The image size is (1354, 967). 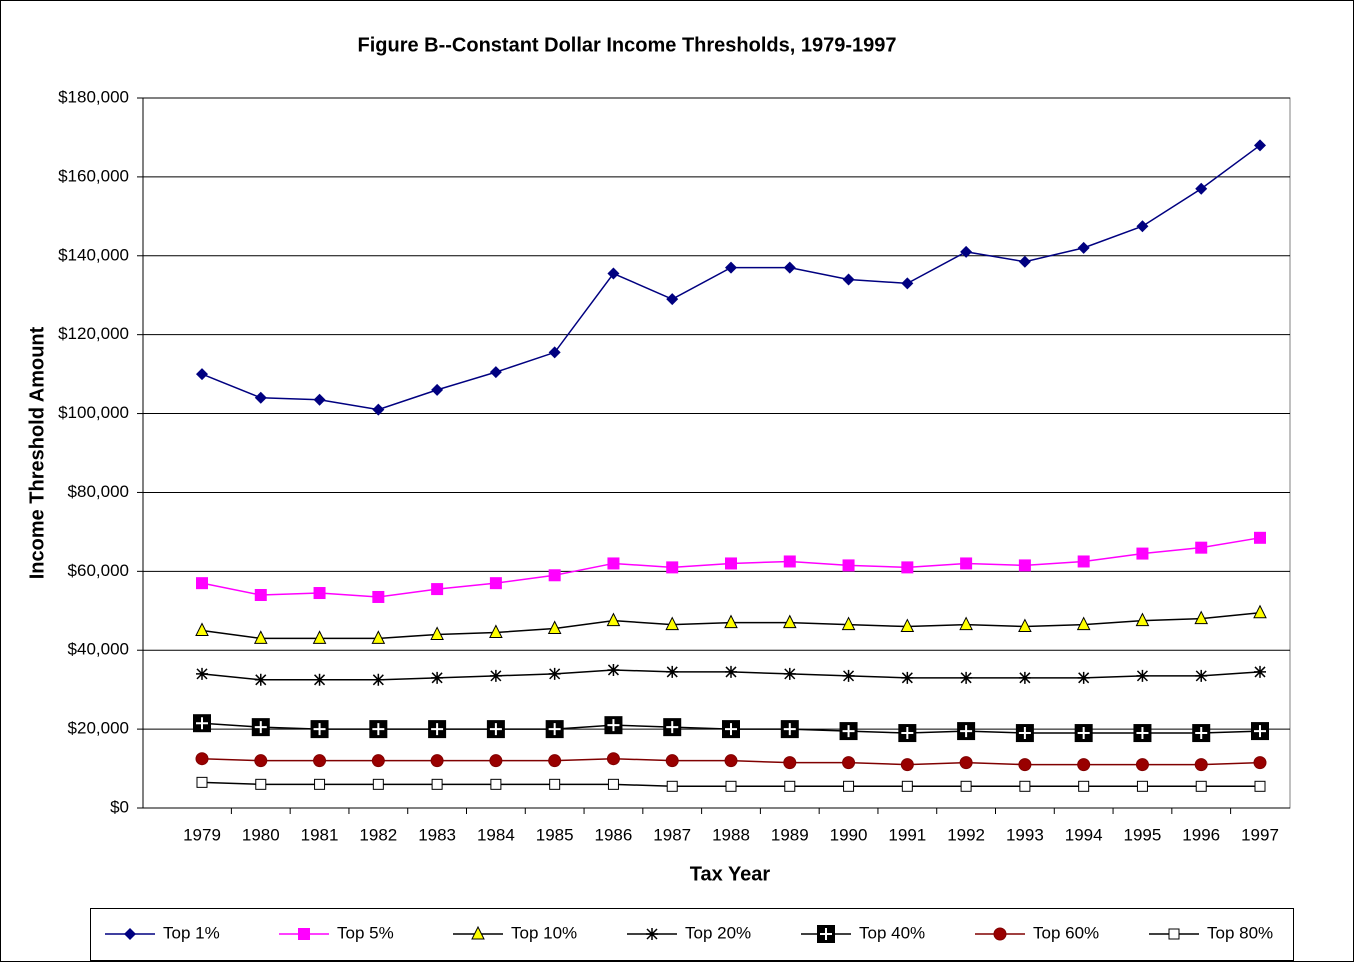 I want to click on x-tick-label: 1993, so click(x=1025, y=834).